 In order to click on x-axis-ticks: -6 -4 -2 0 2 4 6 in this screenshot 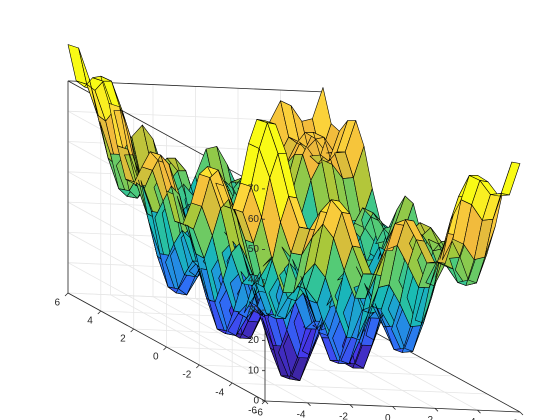, I will do `click(389, 410)`.